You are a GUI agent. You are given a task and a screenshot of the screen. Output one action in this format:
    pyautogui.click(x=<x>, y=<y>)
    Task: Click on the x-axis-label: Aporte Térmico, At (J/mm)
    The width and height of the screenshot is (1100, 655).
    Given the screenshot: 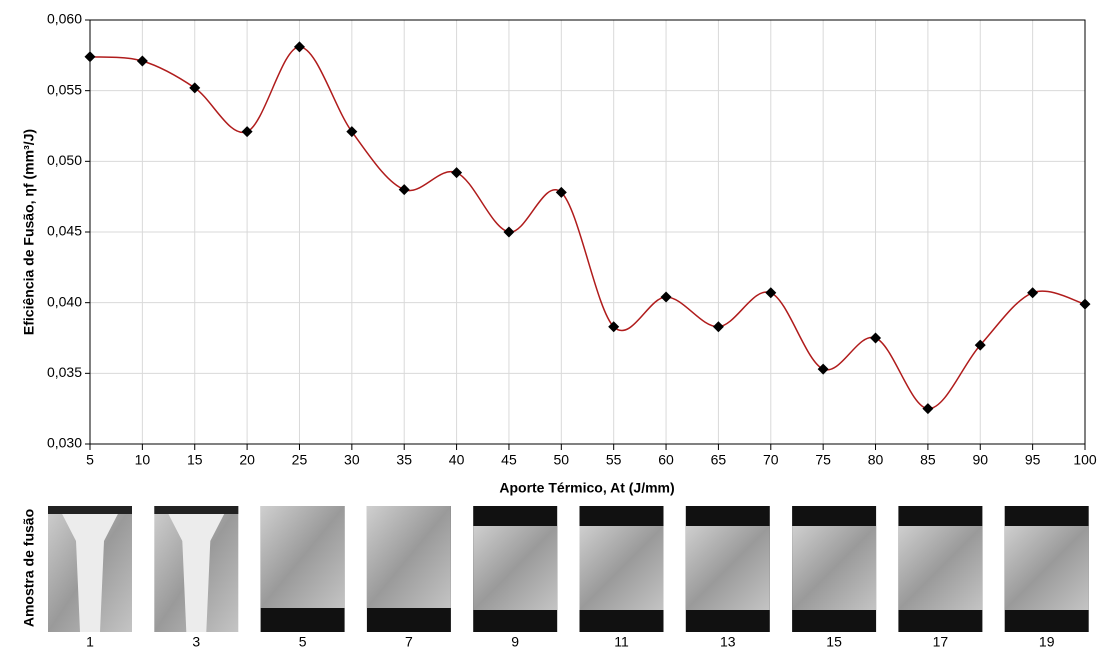 What is the action you would take?
    pyautogui.click(x=586, y=488)
    